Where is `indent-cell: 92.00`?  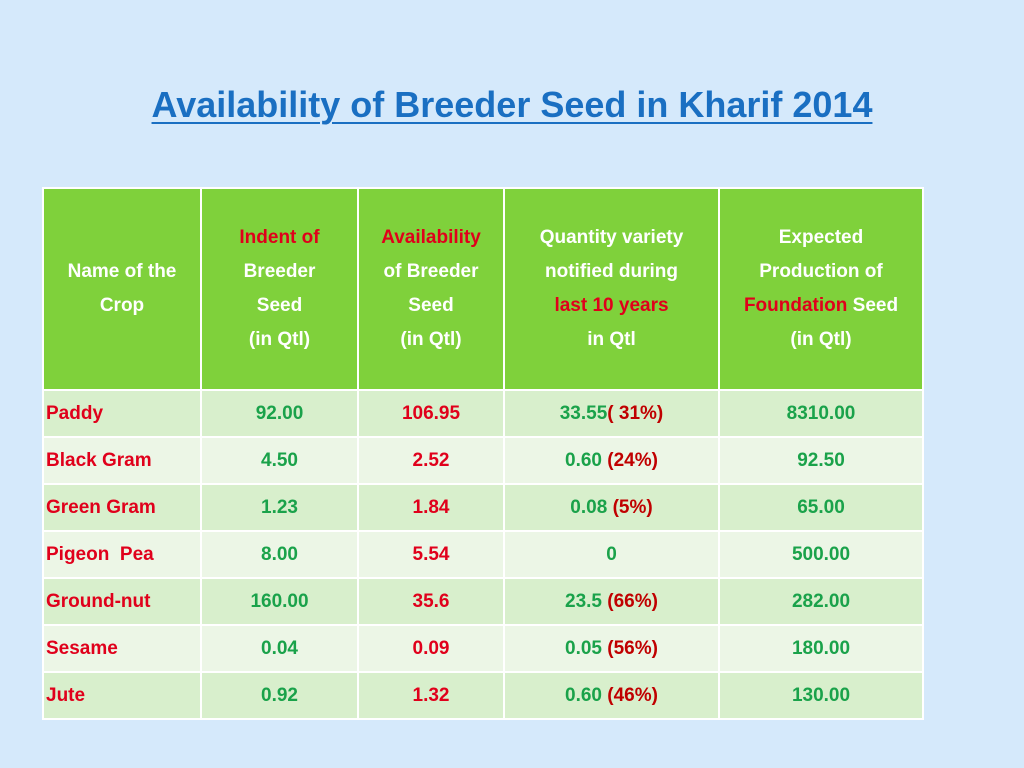 indent-cell: 92.00 is located at coordinates (279, 413).